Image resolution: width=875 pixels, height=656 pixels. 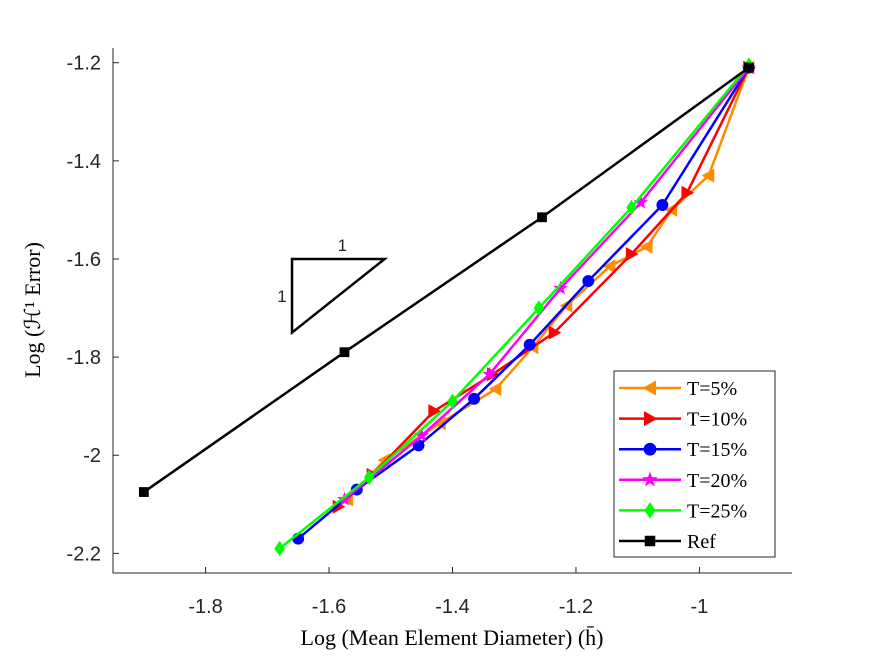 I want to click on legend-label: T=15%, so click(x=717, y=450).